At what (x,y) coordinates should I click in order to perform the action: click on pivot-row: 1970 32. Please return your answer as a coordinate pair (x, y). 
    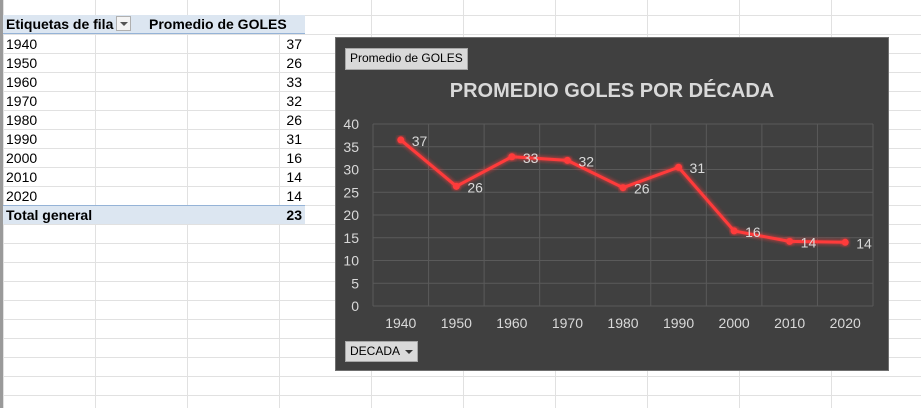
    Looking at the image, I should click on (154, 100).